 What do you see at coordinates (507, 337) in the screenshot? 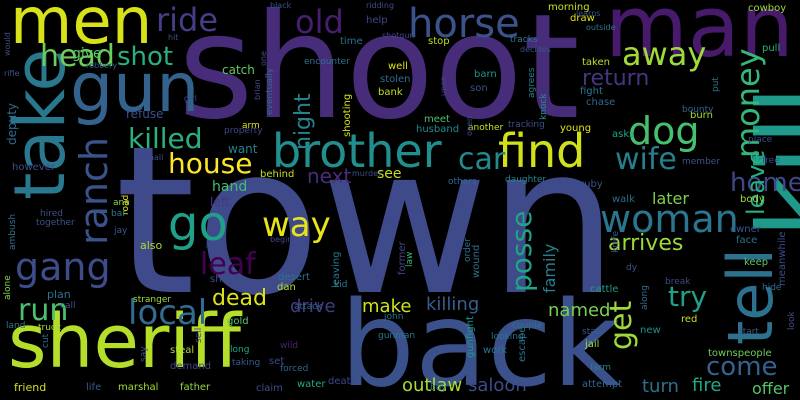
I see `word-farm: looking` at bounding box center [507, 337].